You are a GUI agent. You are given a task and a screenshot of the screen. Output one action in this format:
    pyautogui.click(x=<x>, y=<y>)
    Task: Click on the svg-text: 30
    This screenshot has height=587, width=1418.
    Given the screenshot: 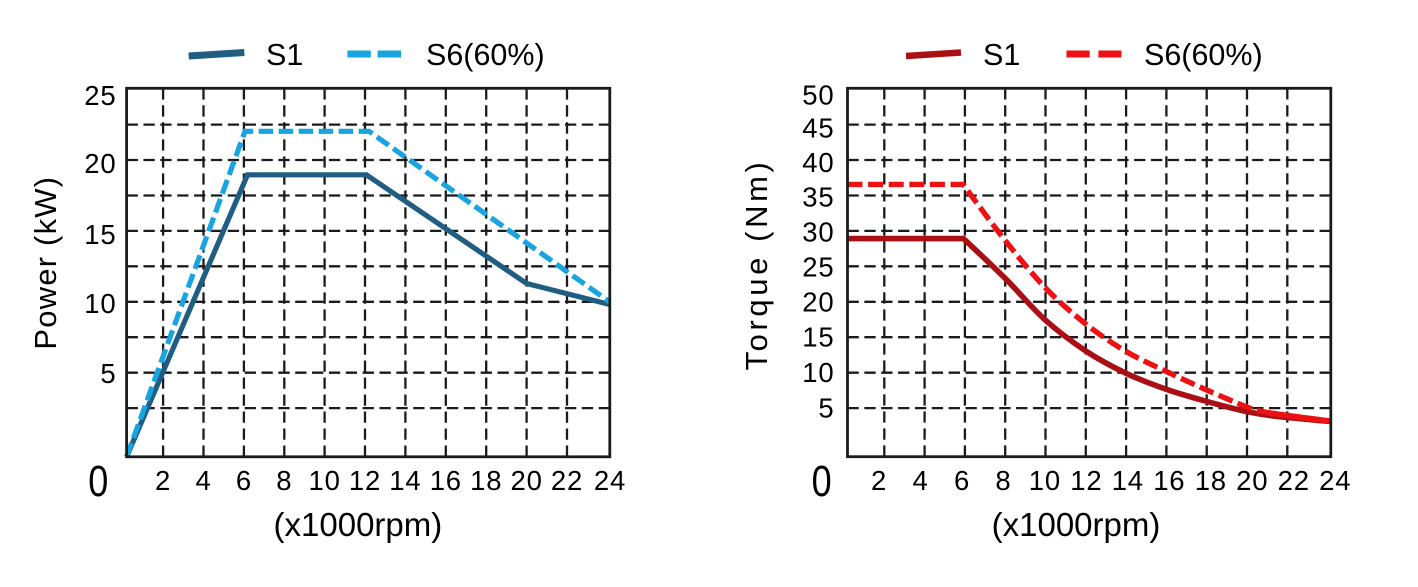 What is the action you would take?
    pyautogui.click(x=818, y=232)
    